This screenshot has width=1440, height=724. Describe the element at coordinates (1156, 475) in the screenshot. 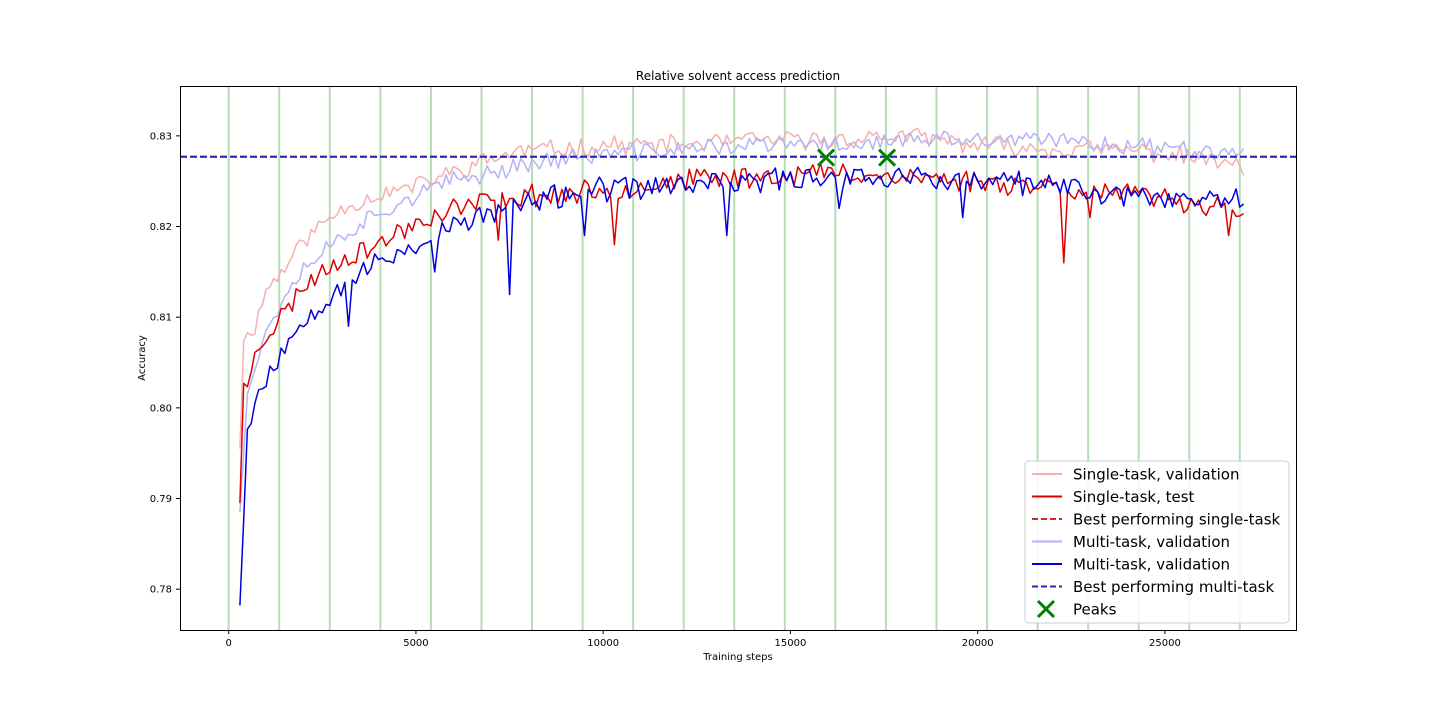

I see `legend-label: Single-task, validation` at that location.